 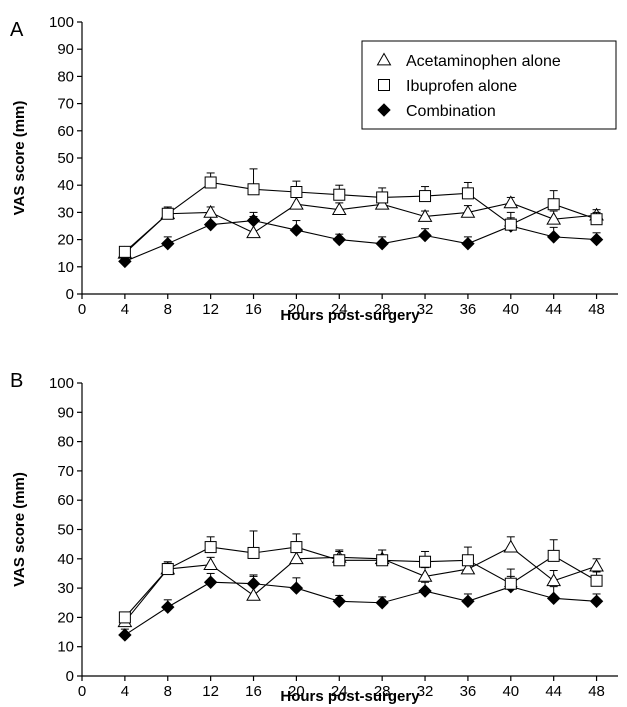 What do you see at coordinates (461, 86) in the screenshot?
I see `legend-entry: Ibuprofen alone` at bounding box center [461, 86].